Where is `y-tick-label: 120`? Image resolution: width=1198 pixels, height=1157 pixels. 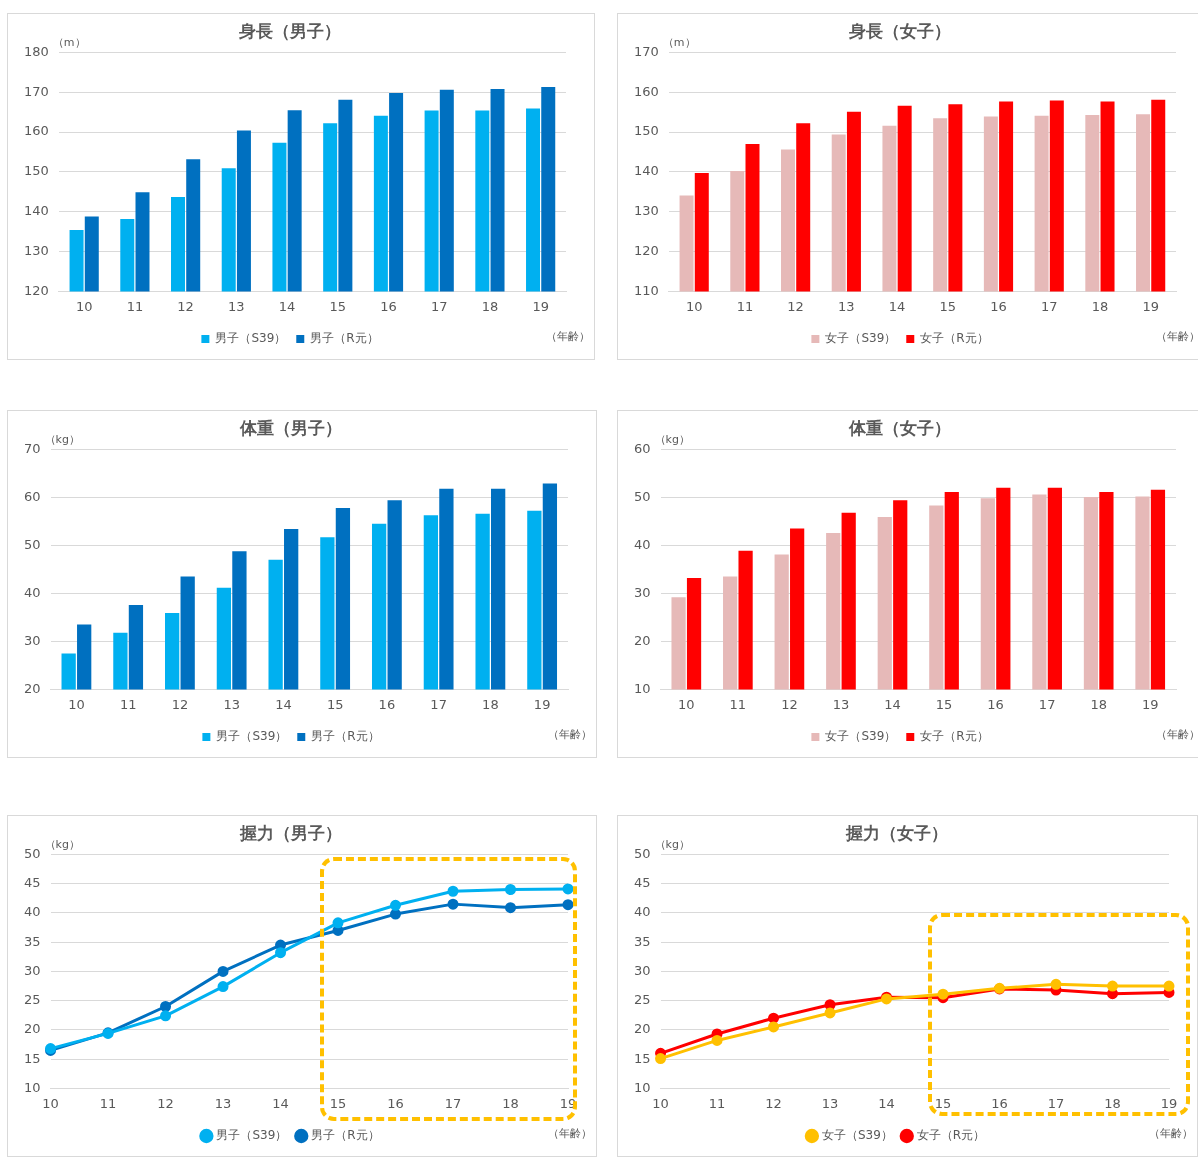 y-tick-label: 120 is located at coordinates (646, 250).